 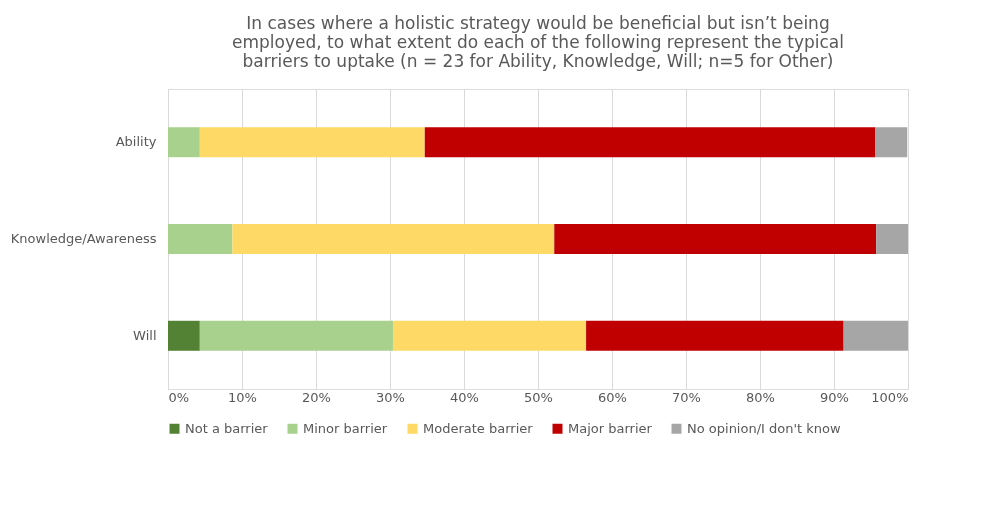 What do you see at coordinates (145, 335) in the screenshot?
I see `y-tick-label: Will` at bounding box center [145, 335].